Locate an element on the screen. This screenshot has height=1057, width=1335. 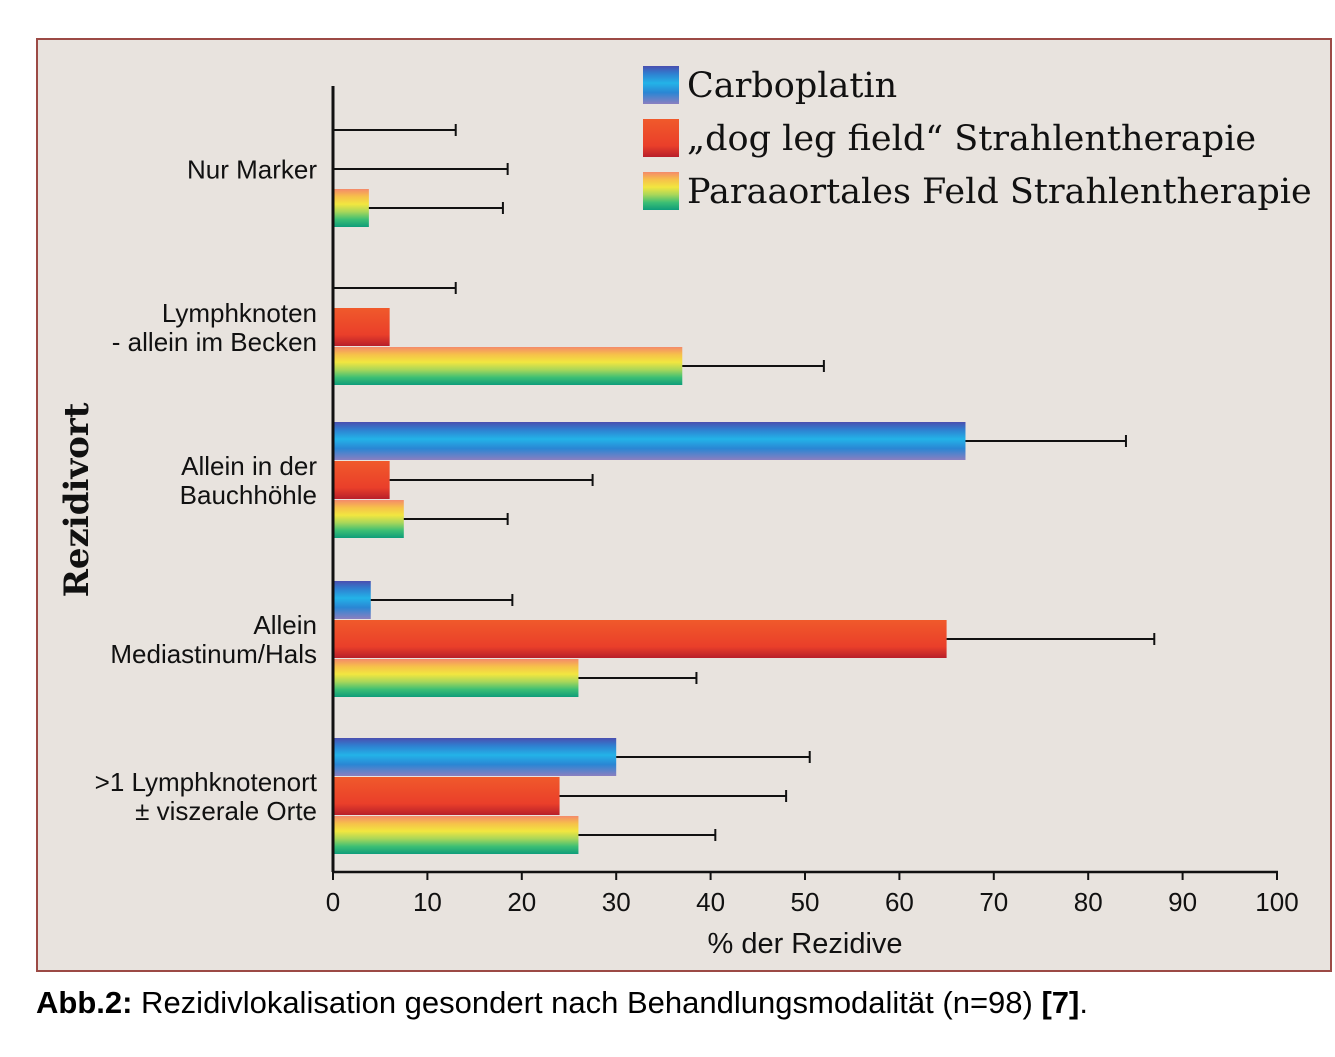
category-label: Mediastinum/Hals is located at coordinates (213, 654).